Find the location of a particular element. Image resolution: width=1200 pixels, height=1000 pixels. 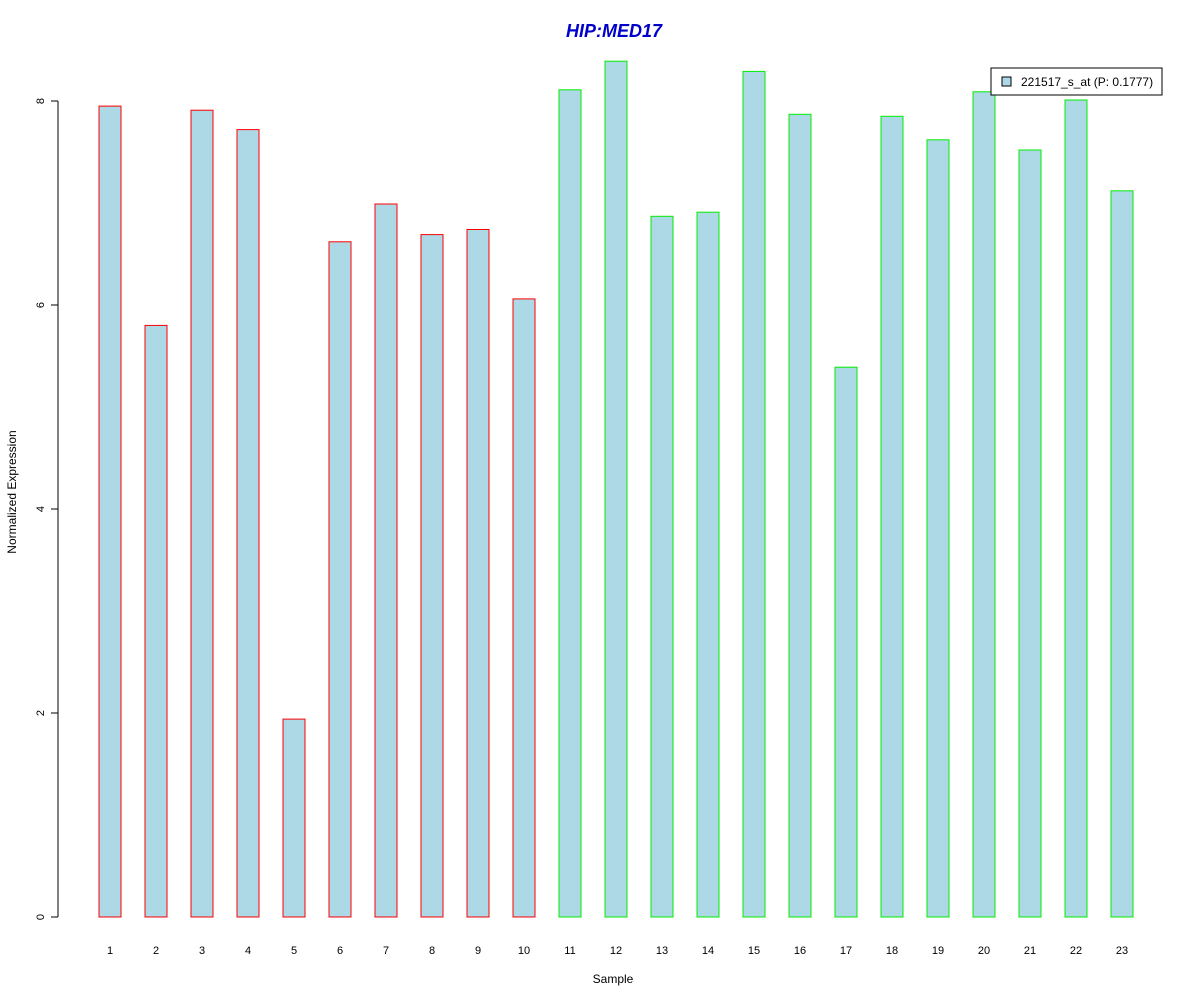

x-tick-label: 15 is located at coordinates (754, 951).